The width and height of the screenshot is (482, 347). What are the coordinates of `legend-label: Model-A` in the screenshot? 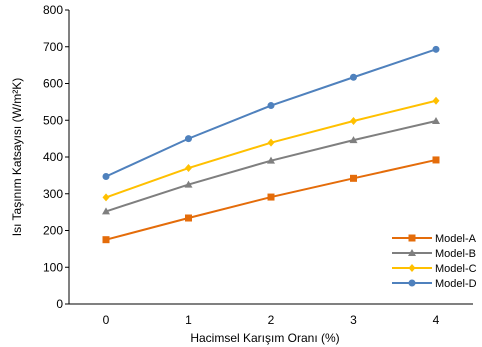 It's located at (456, 239).